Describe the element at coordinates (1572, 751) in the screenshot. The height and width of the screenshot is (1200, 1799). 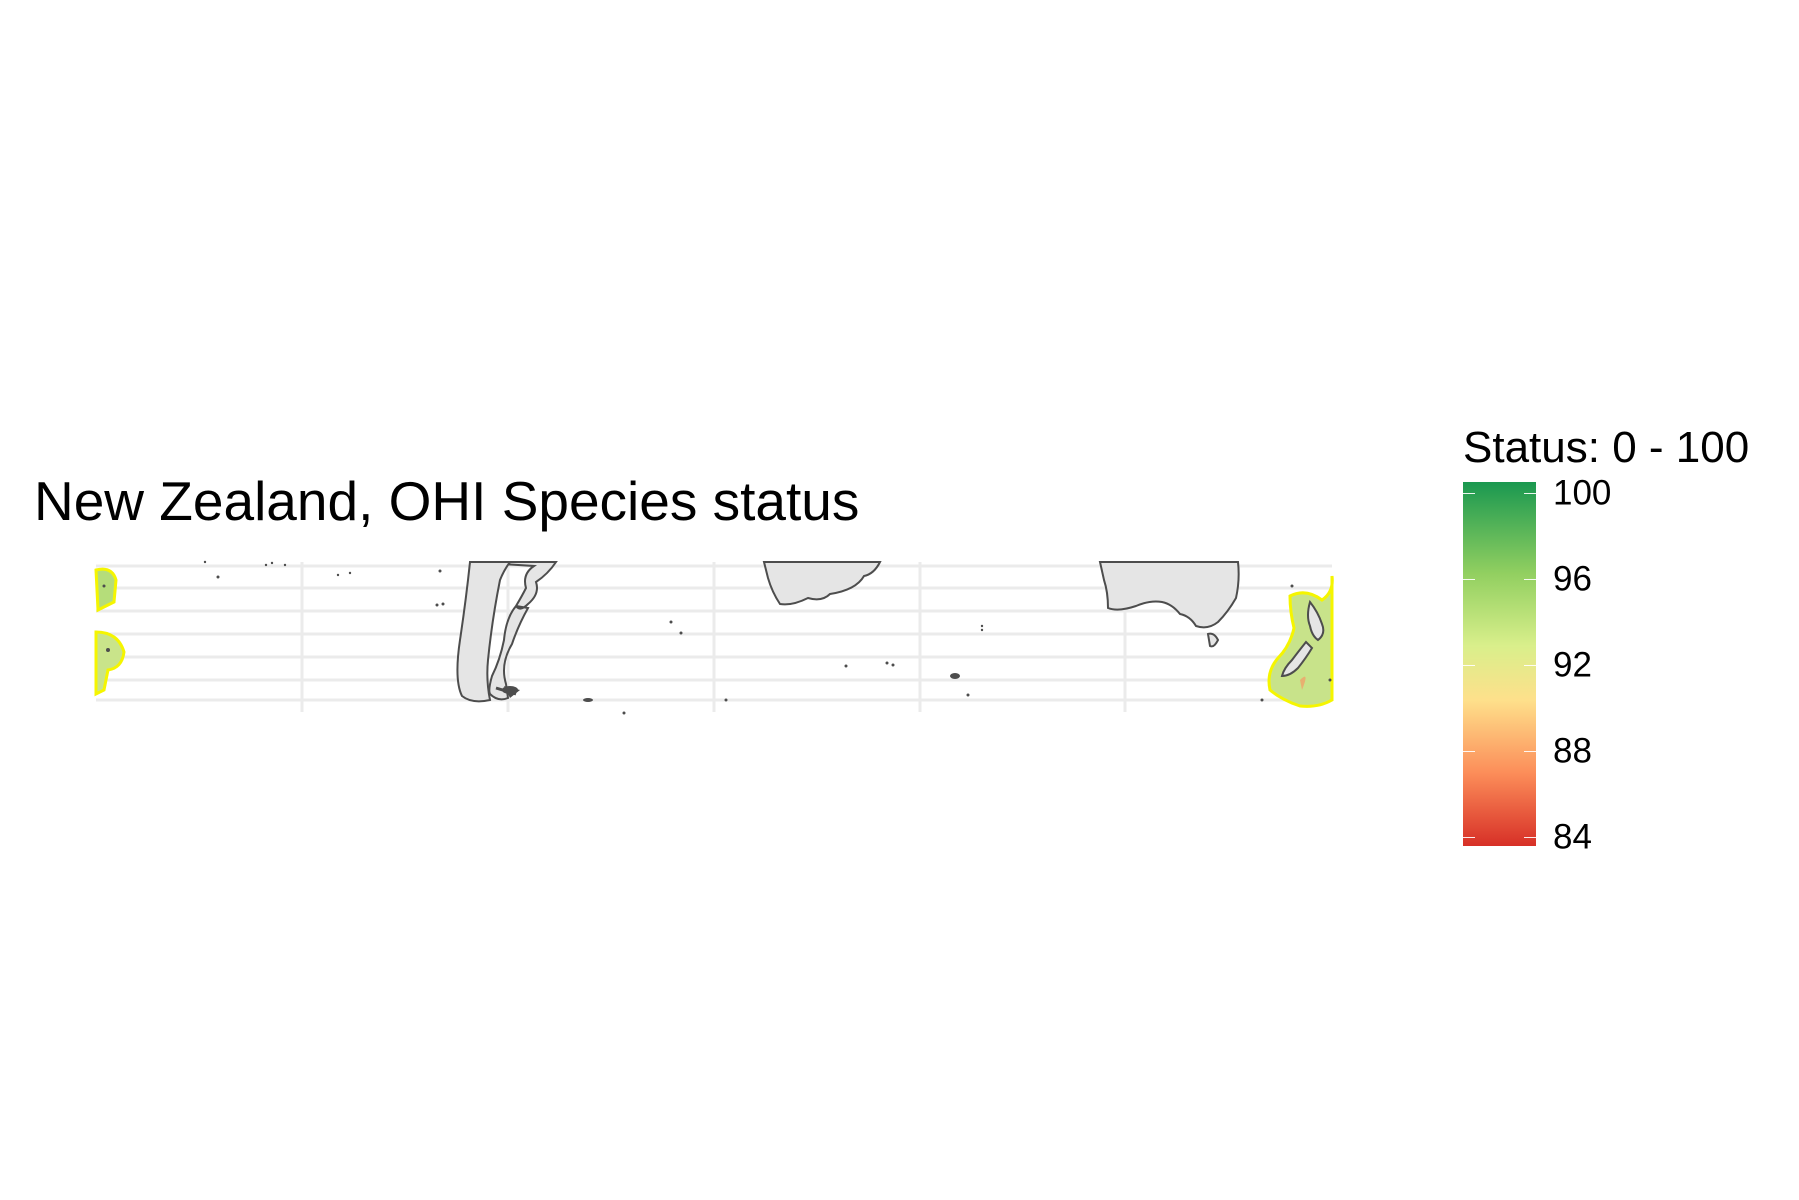
I see `legend-tick-label: 88` at that location.